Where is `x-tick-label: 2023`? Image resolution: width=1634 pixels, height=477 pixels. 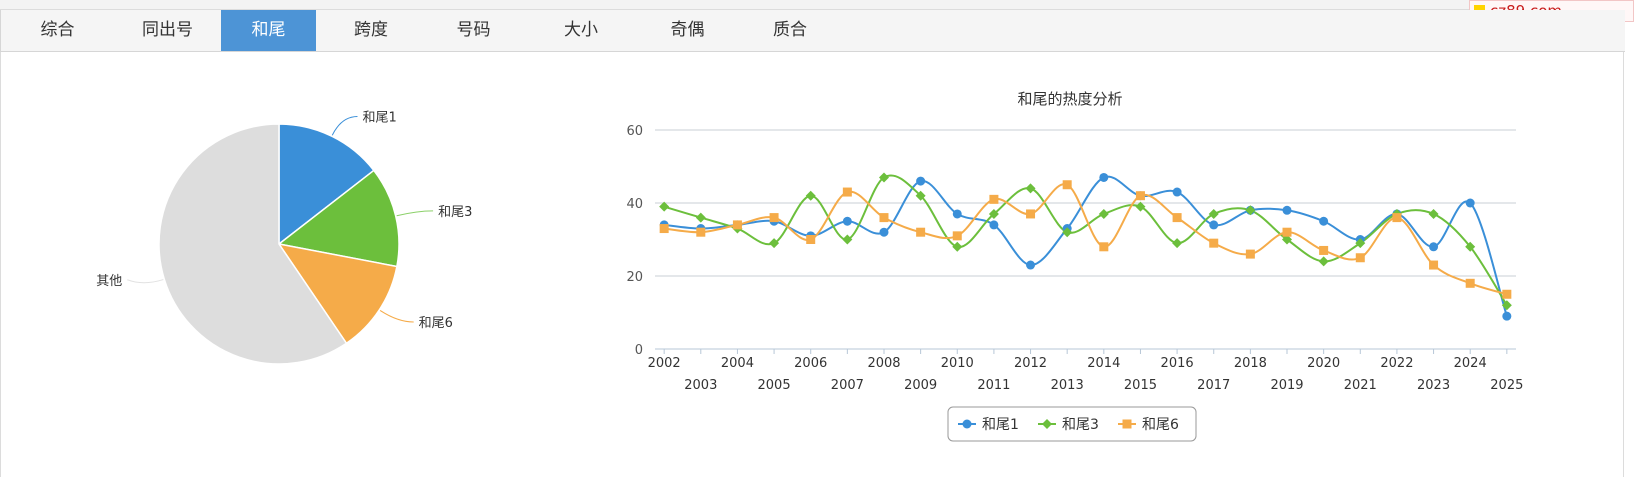
x-tick-label: 2023 is located at coordinates (1433, 385).